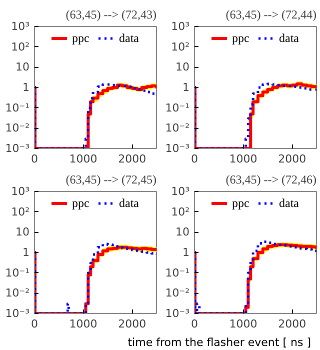  I want to click on chart-title: (63,45) --> (72,46), so click(271, 179).